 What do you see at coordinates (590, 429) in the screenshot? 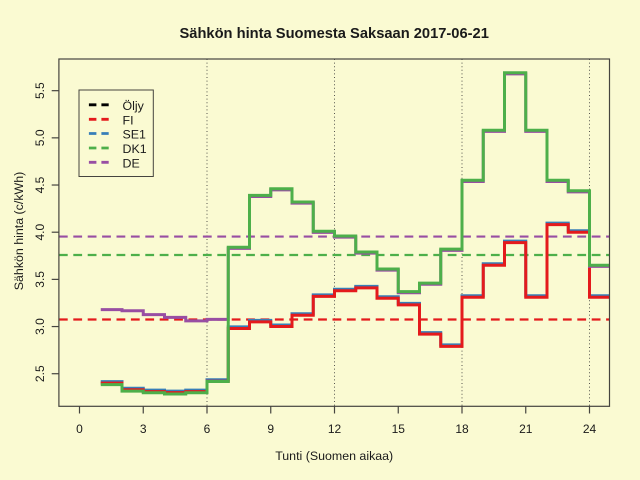
I see `svg-text: 24` at bounding box center [590, 429].